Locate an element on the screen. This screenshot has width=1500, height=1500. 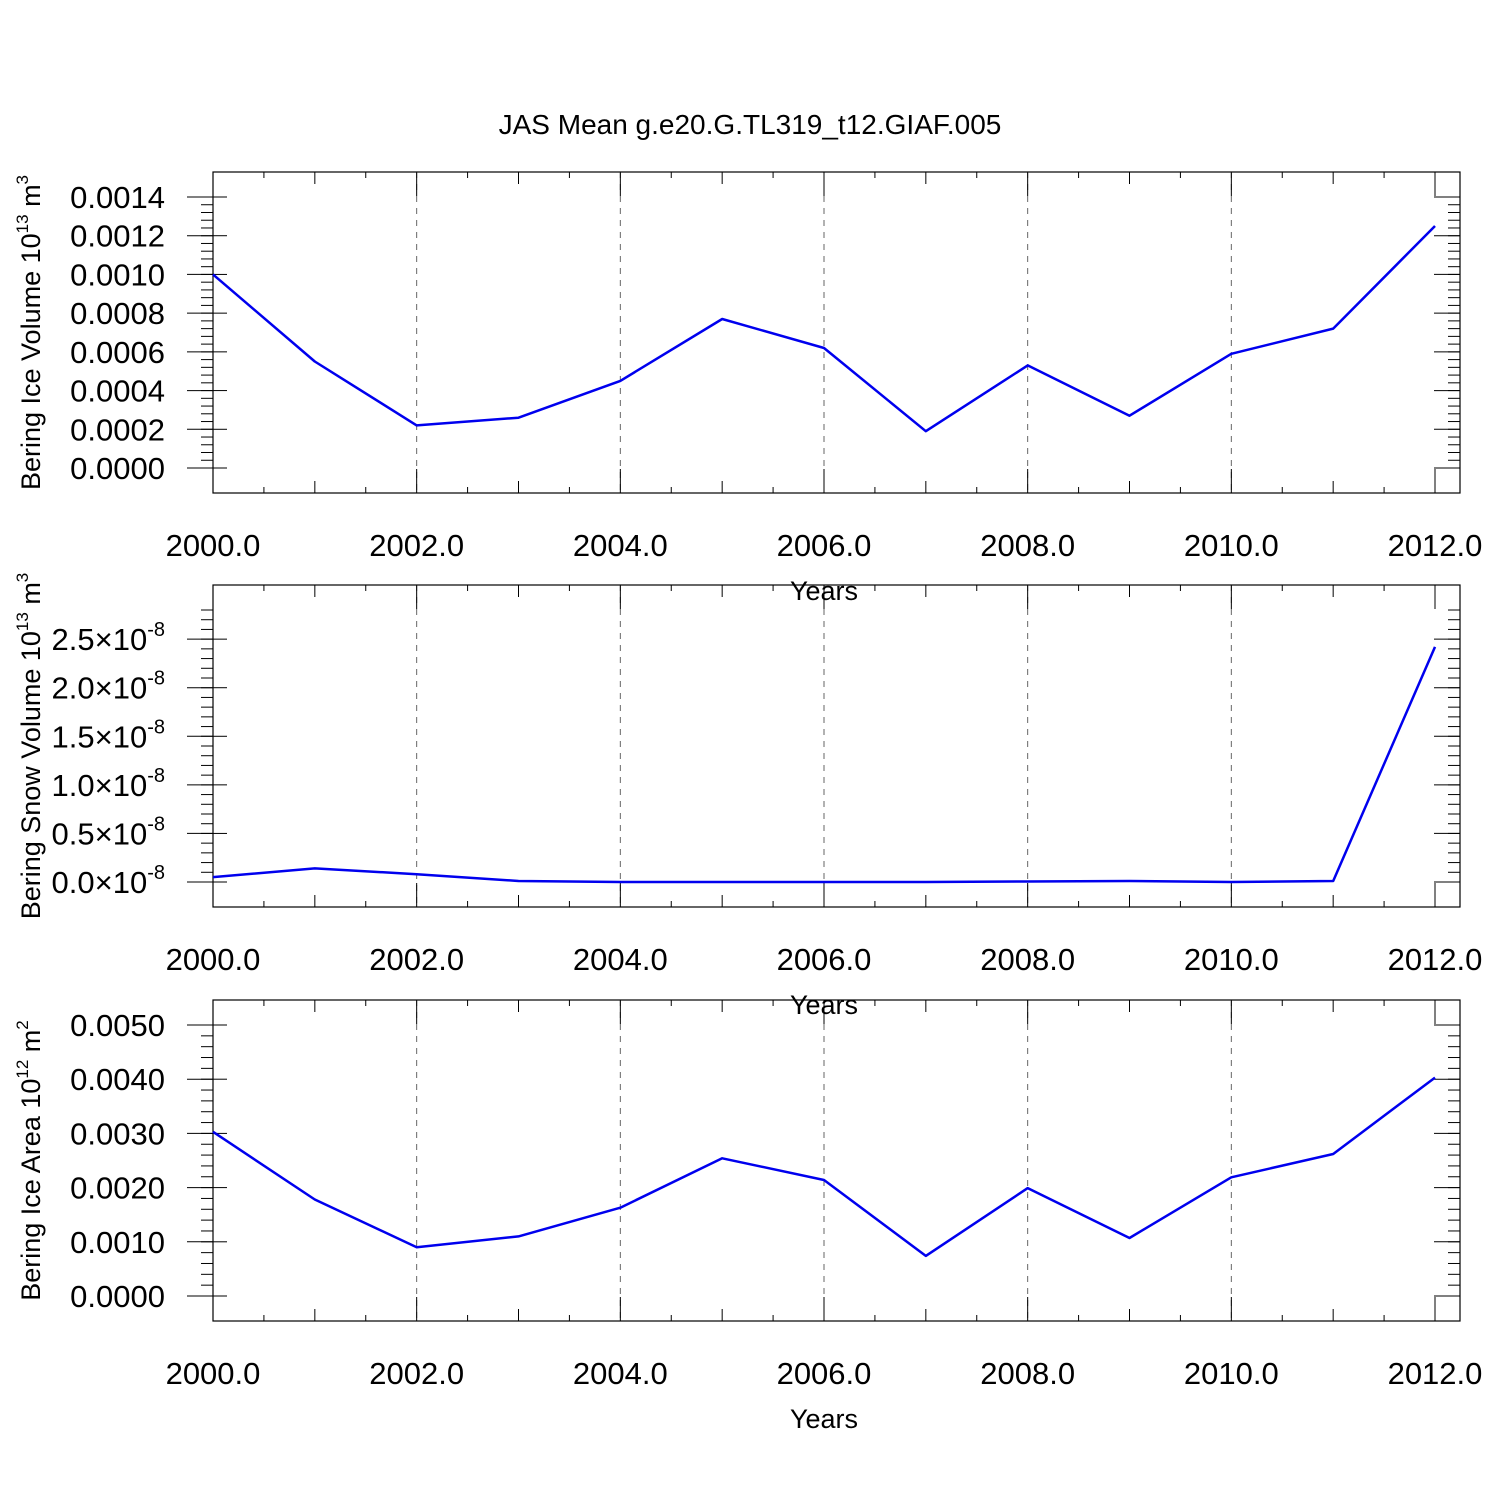
y-tick-label: 1.5×10⁻⁸ is located at coordinates (109, 735).